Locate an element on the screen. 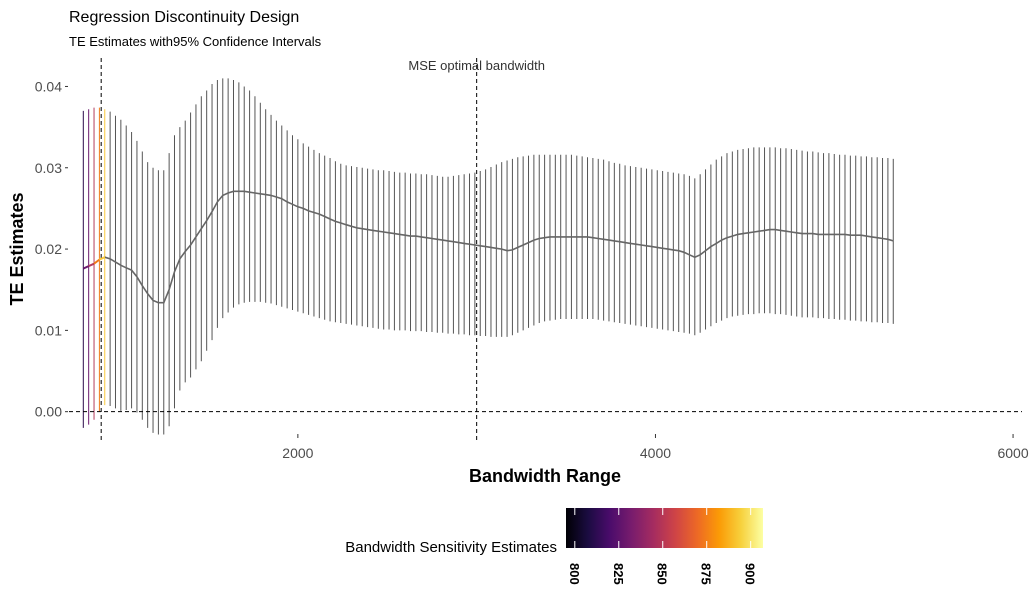 Image resolution: width=1030 pixels, height=598 pixels. x-tick-label: 4000 is located at coordinates (655, 453).